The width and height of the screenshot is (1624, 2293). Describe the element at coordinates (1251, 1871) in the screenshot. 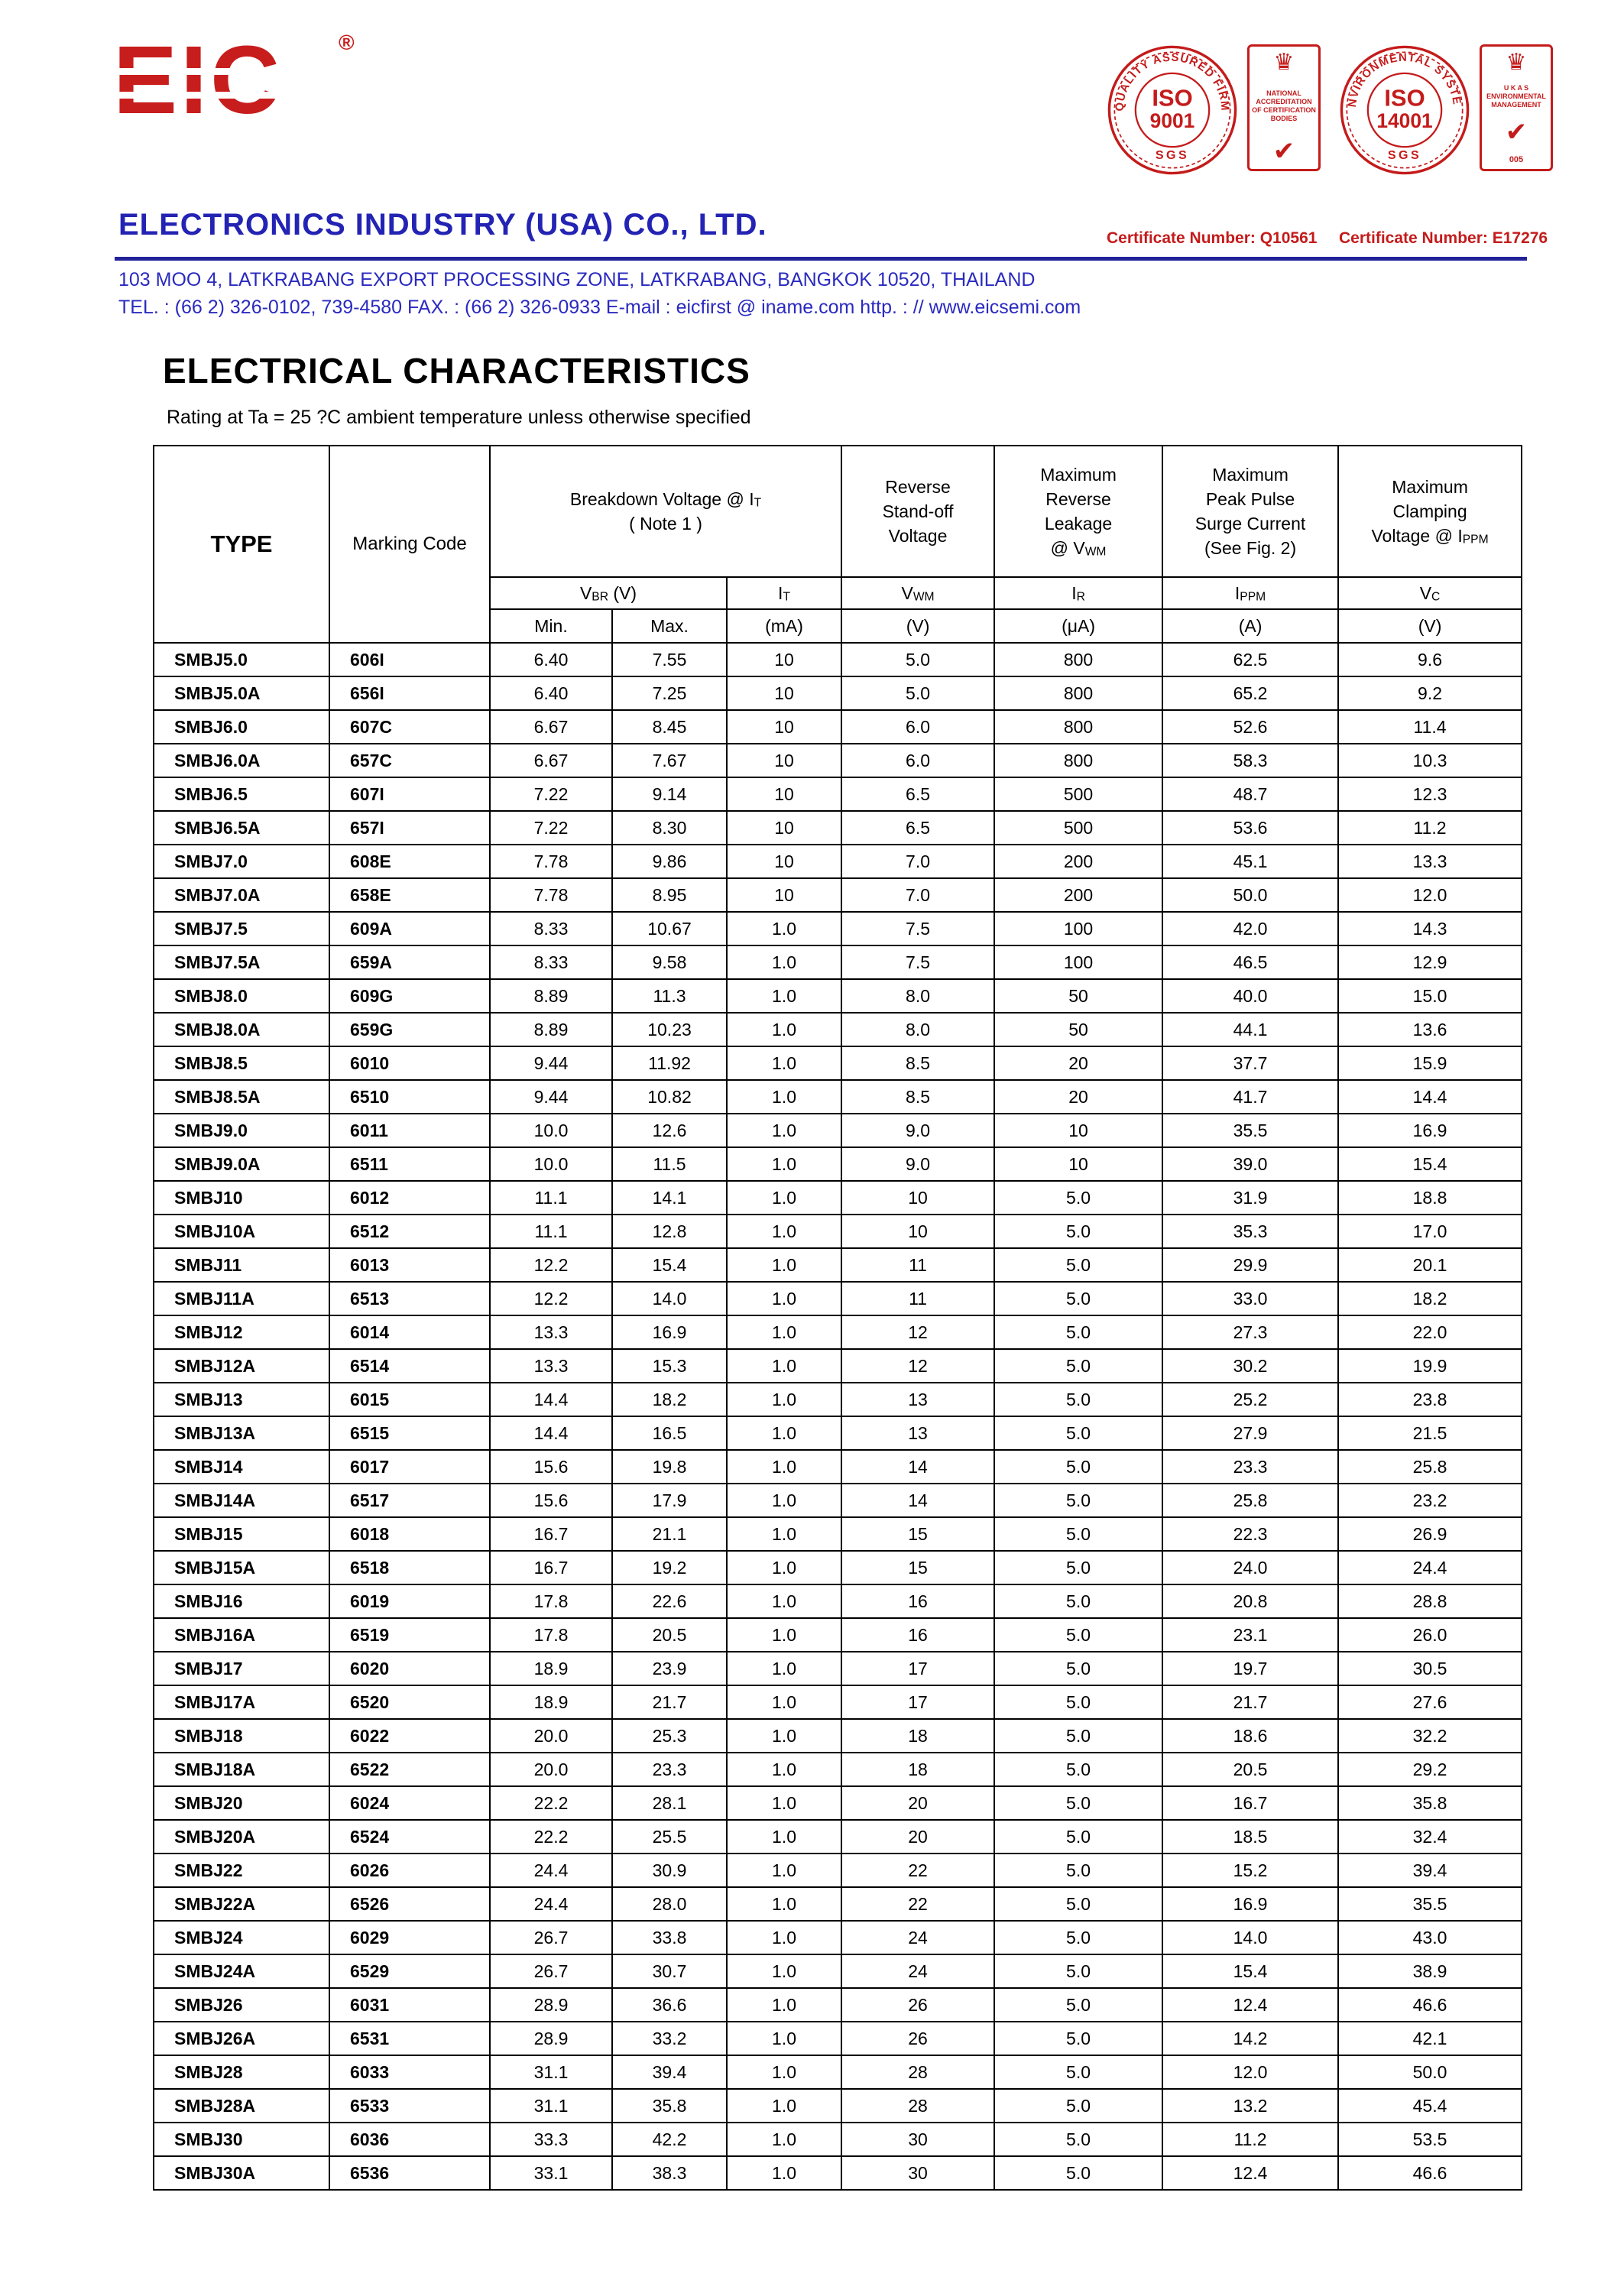

I see `ippm-cell: 15.2` at that location.